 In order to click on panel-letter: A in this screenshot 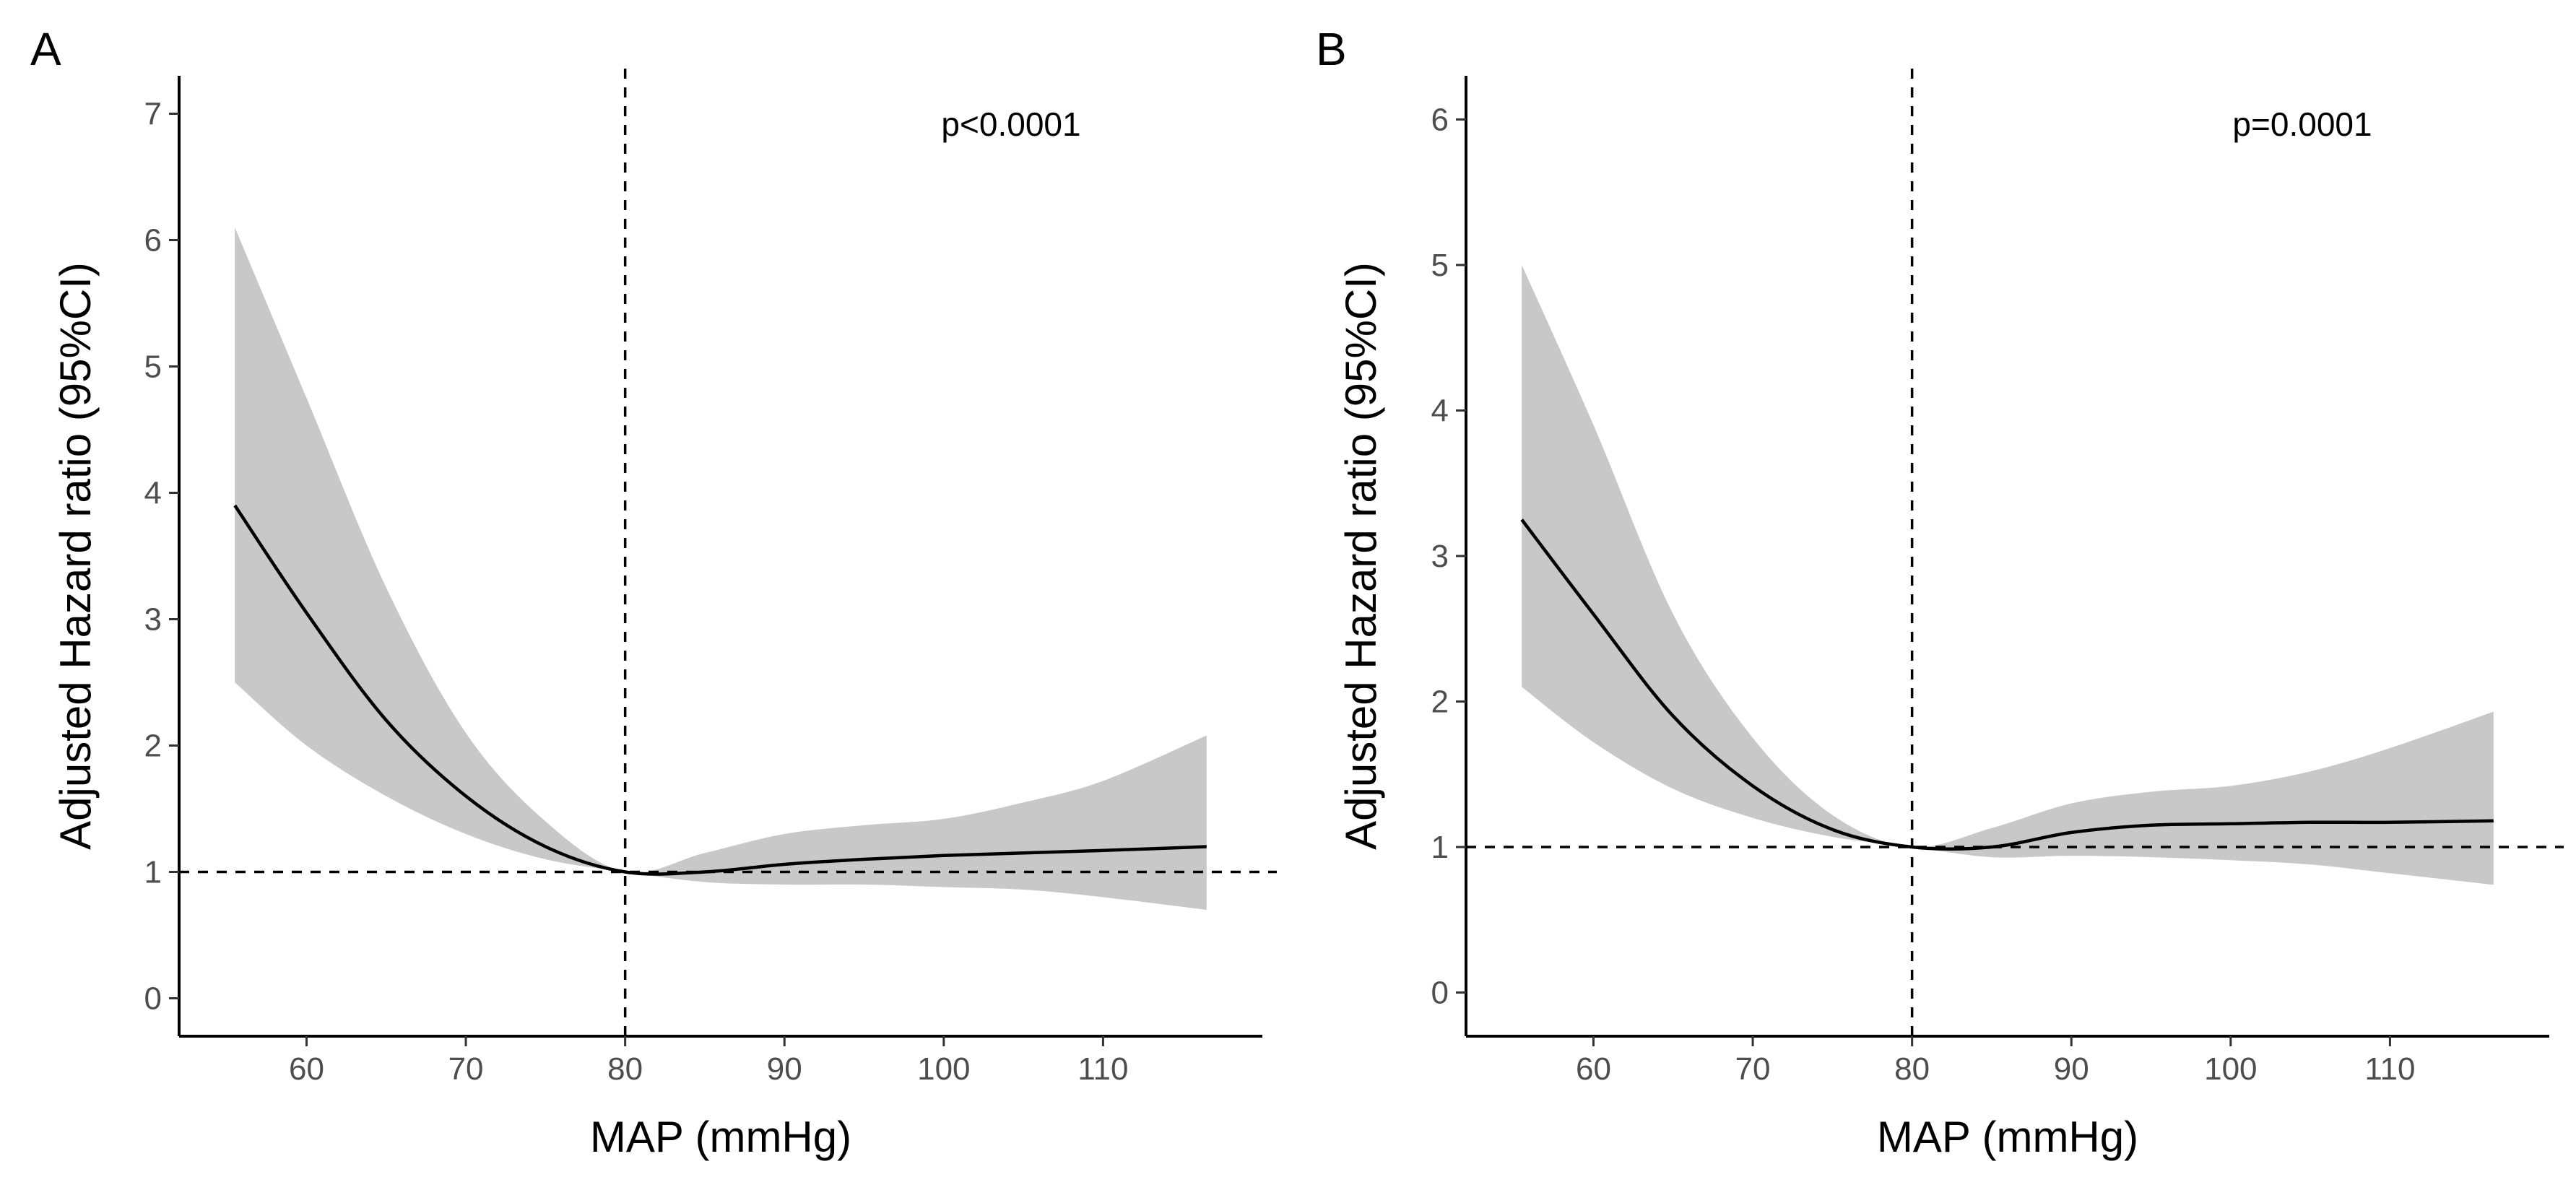, I will do `click(45, 49)`.